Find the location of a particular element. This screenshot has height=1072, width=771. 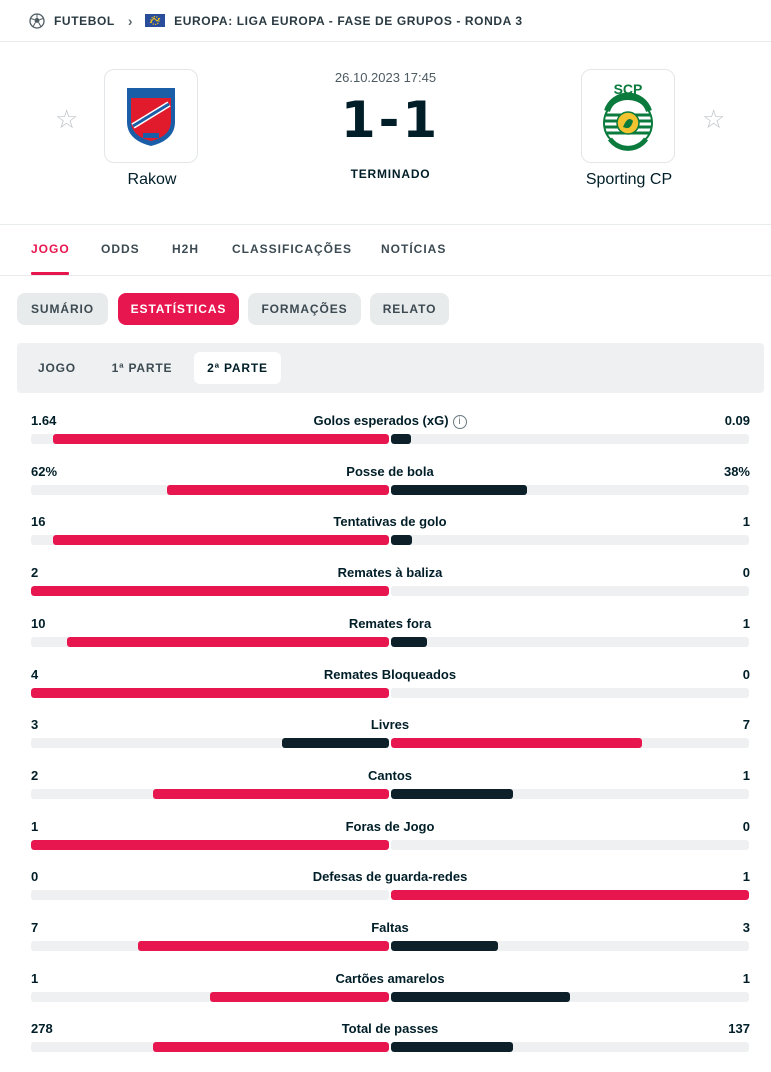

stat-label: Posse de bola is located at coordinates (390, 471).